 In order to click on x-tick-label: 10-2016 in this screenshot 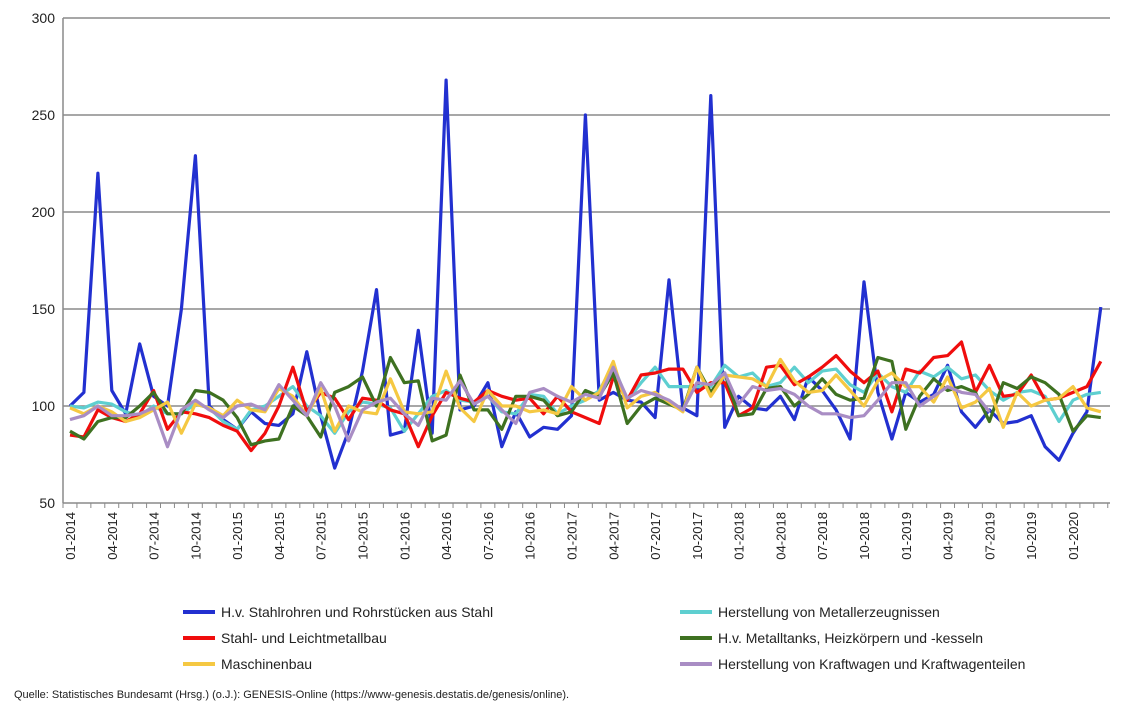, I will do `click(530, 536)`.